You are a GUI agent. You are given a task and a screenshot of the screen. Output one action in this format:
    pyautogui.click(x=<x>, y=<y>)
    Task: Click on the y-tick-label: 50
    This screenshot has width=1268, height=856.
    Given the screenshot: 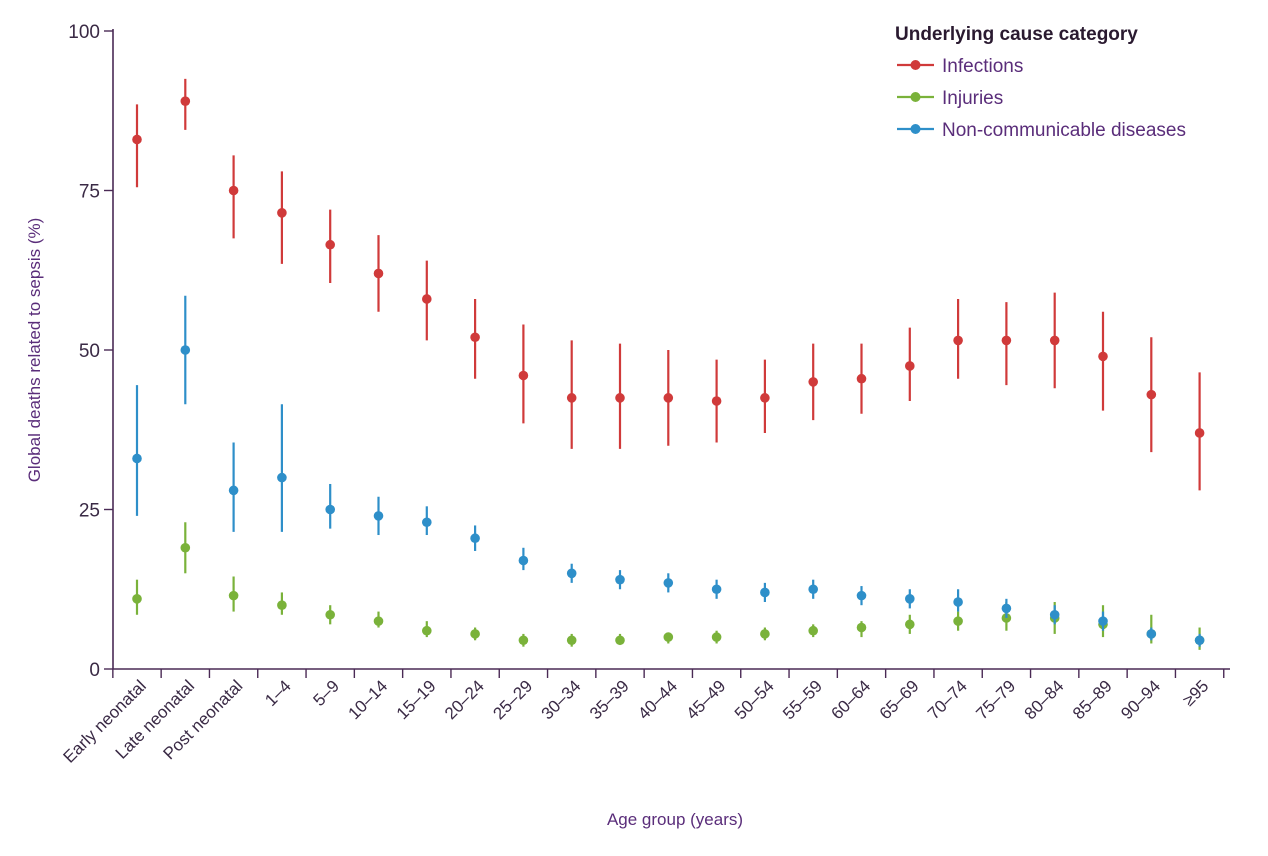 What is the action you would take?
    pyautogui.click(x=89, y=351)
    